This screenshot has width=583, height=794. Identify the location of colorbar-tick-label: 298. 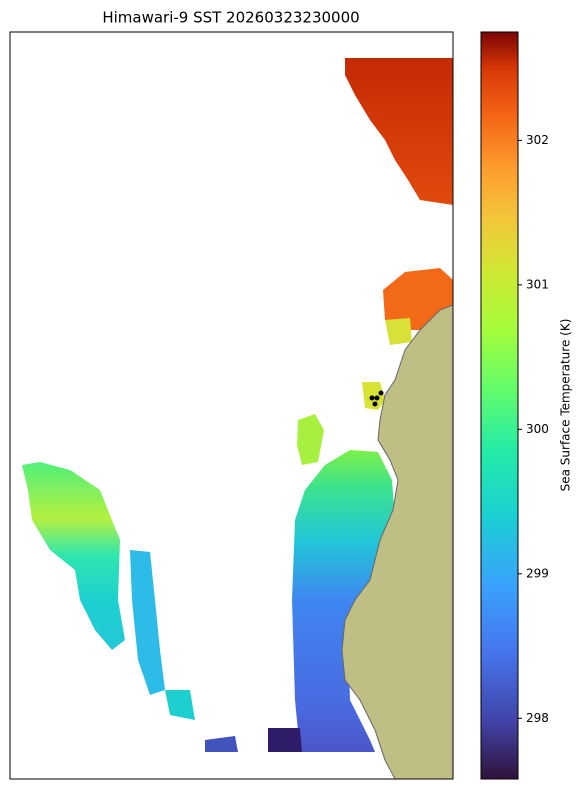
(537, 718).